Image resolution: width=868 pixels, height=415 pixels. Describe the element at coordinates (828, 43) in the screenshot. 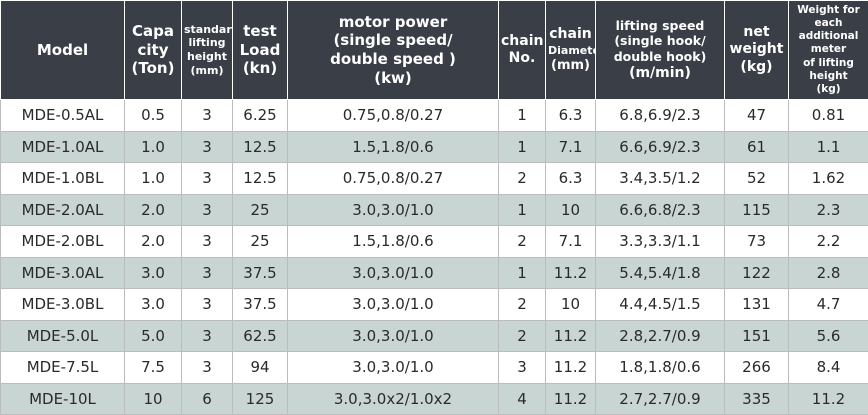

I see `header-line: additional meter` at that location.